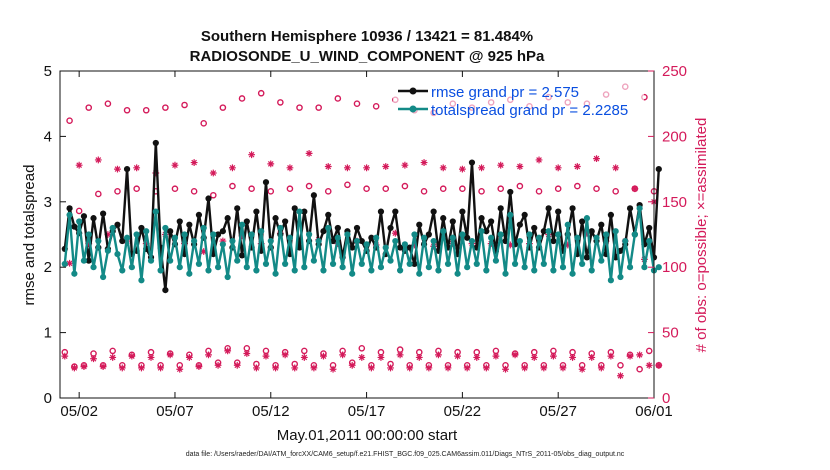 The width and height of the screenshot is (830, 470). I want to click on y-left-tick-label: 4, so click(48, 136).